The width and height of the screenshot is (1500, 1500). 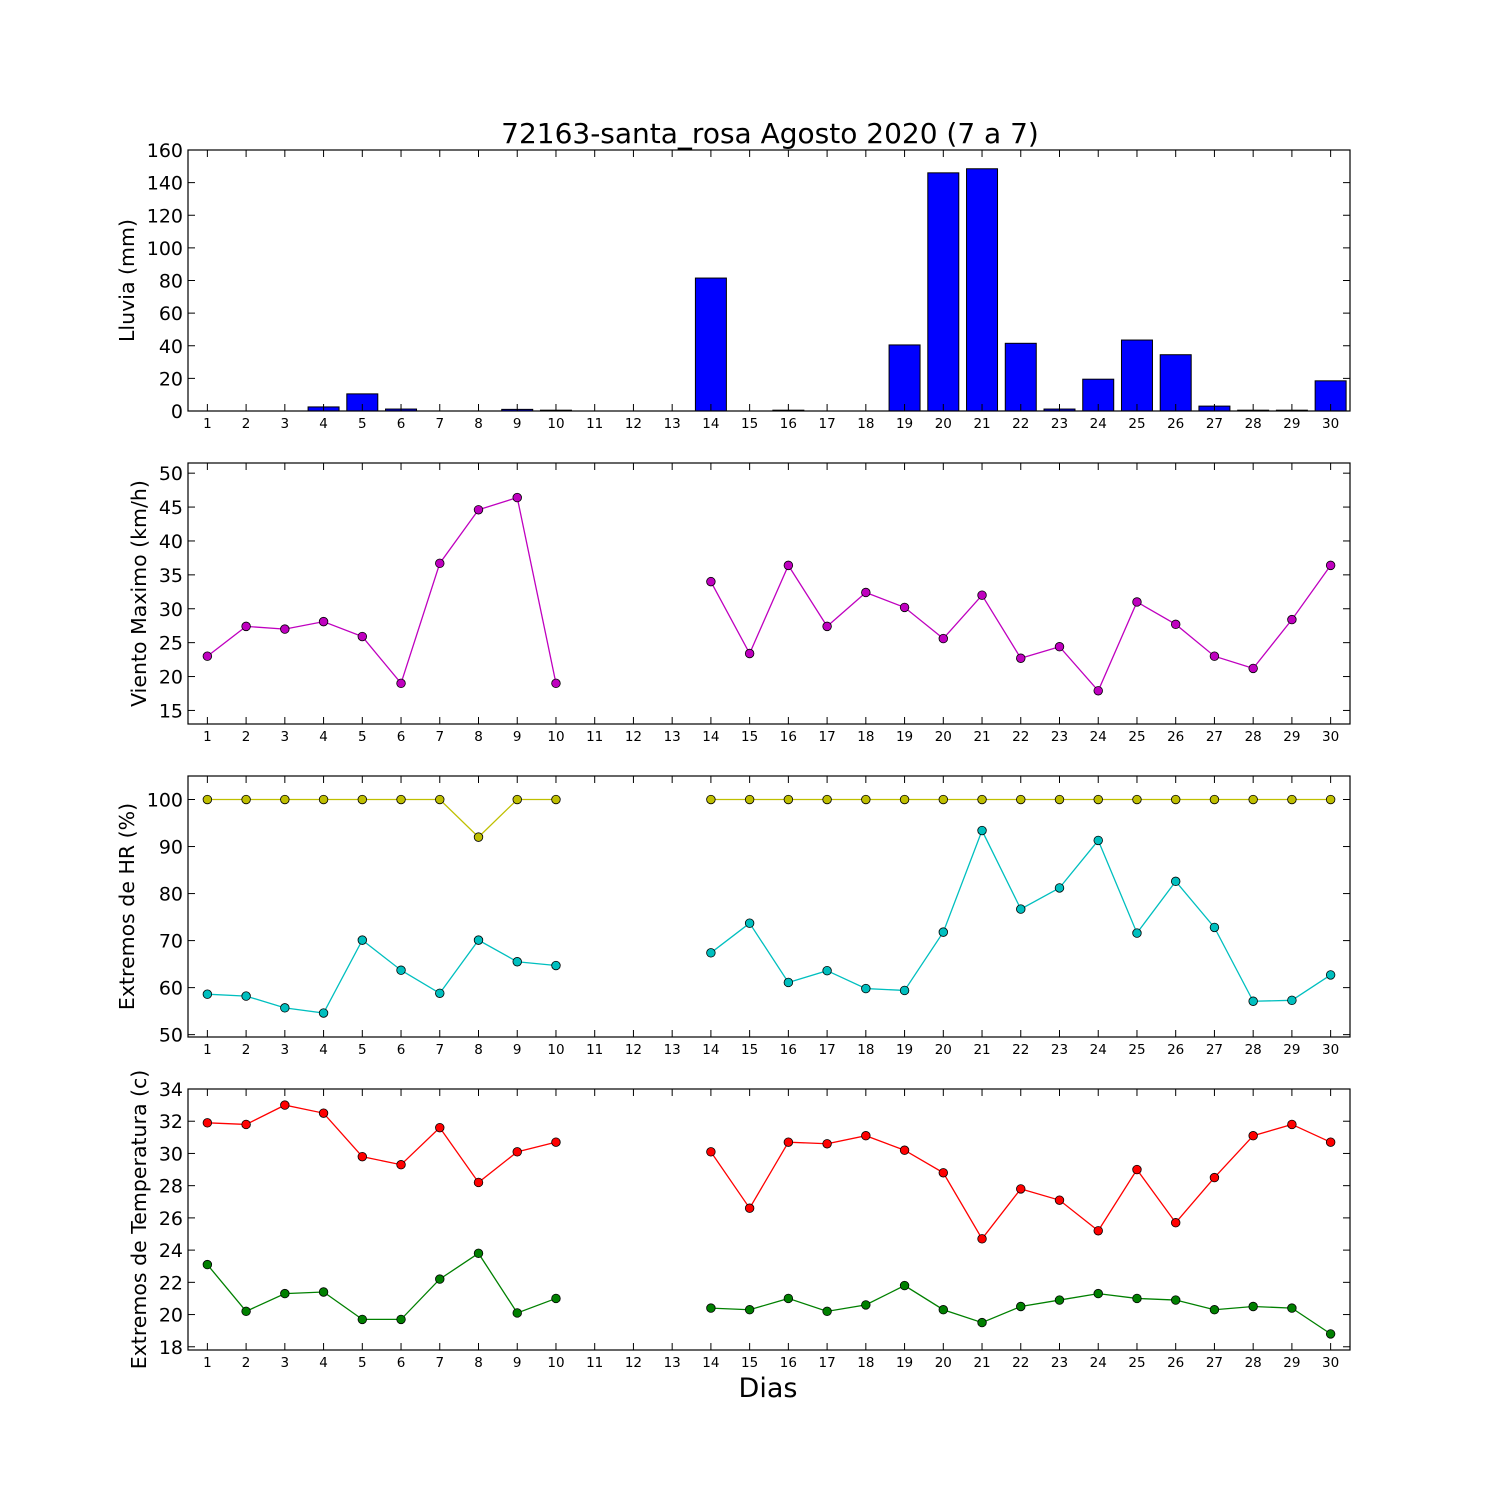 What do you see at coordinates (555, 1050) in the screenshot?
I see `x-tick-label: 10` at bounding box center [555, 1050].